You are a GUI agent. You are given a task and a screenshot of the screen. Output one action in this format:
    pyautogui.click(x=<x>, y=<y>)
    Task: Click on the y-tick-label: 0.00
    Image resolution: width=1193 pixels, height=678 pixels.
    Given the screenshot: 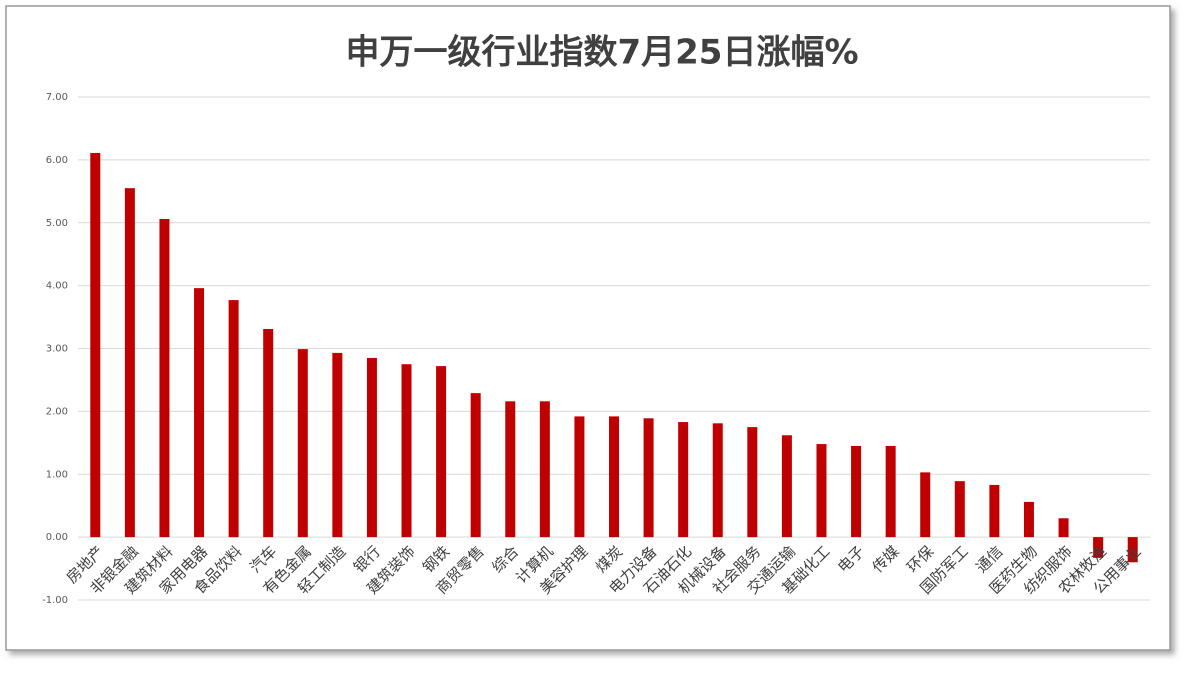 What is the action you would take?
    pyautogui.click(x=57, y=537)
    